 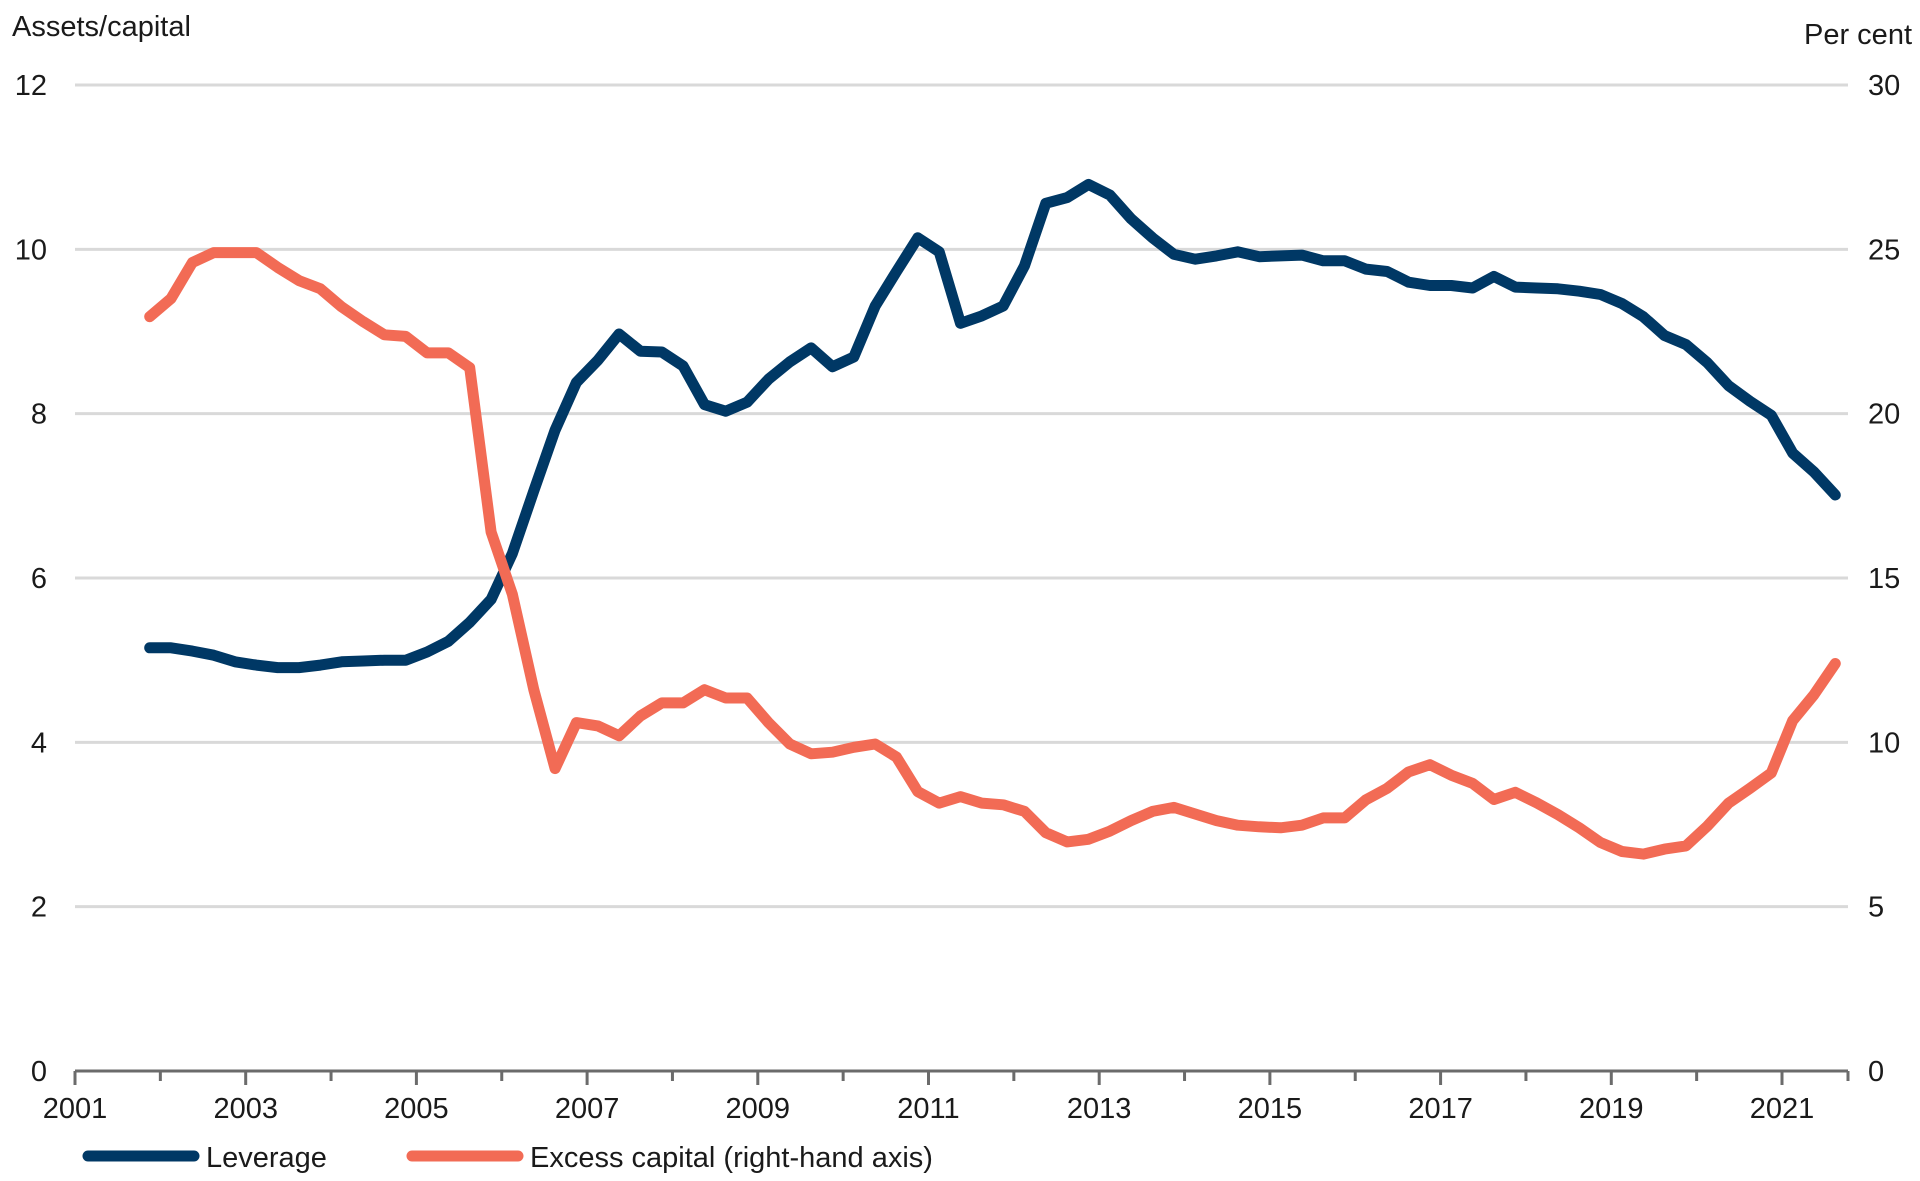 What do you see at coordinates (31, 86) in the screenshot?
I see `y-left-tick-label: 12` at bounding box center [31, 86].